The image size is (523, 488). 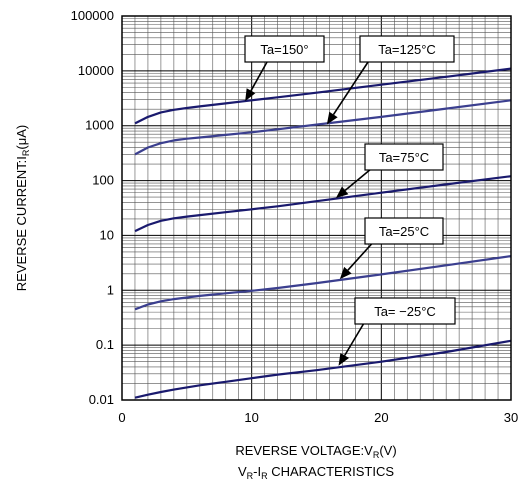 What do you see at coordinates (103, 180) in the screenshot?
I see `y-tick-label: 100` at bounding box center [103, 180].